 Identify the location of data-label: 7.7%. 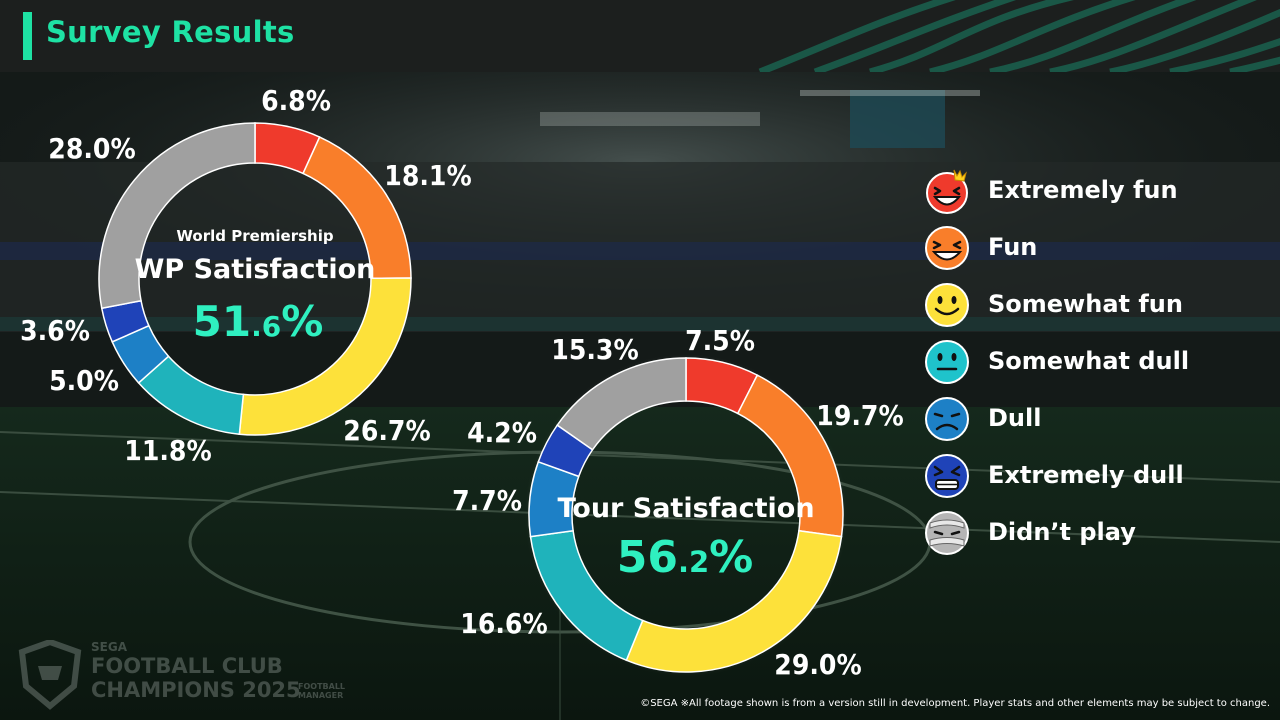
(487, 500).